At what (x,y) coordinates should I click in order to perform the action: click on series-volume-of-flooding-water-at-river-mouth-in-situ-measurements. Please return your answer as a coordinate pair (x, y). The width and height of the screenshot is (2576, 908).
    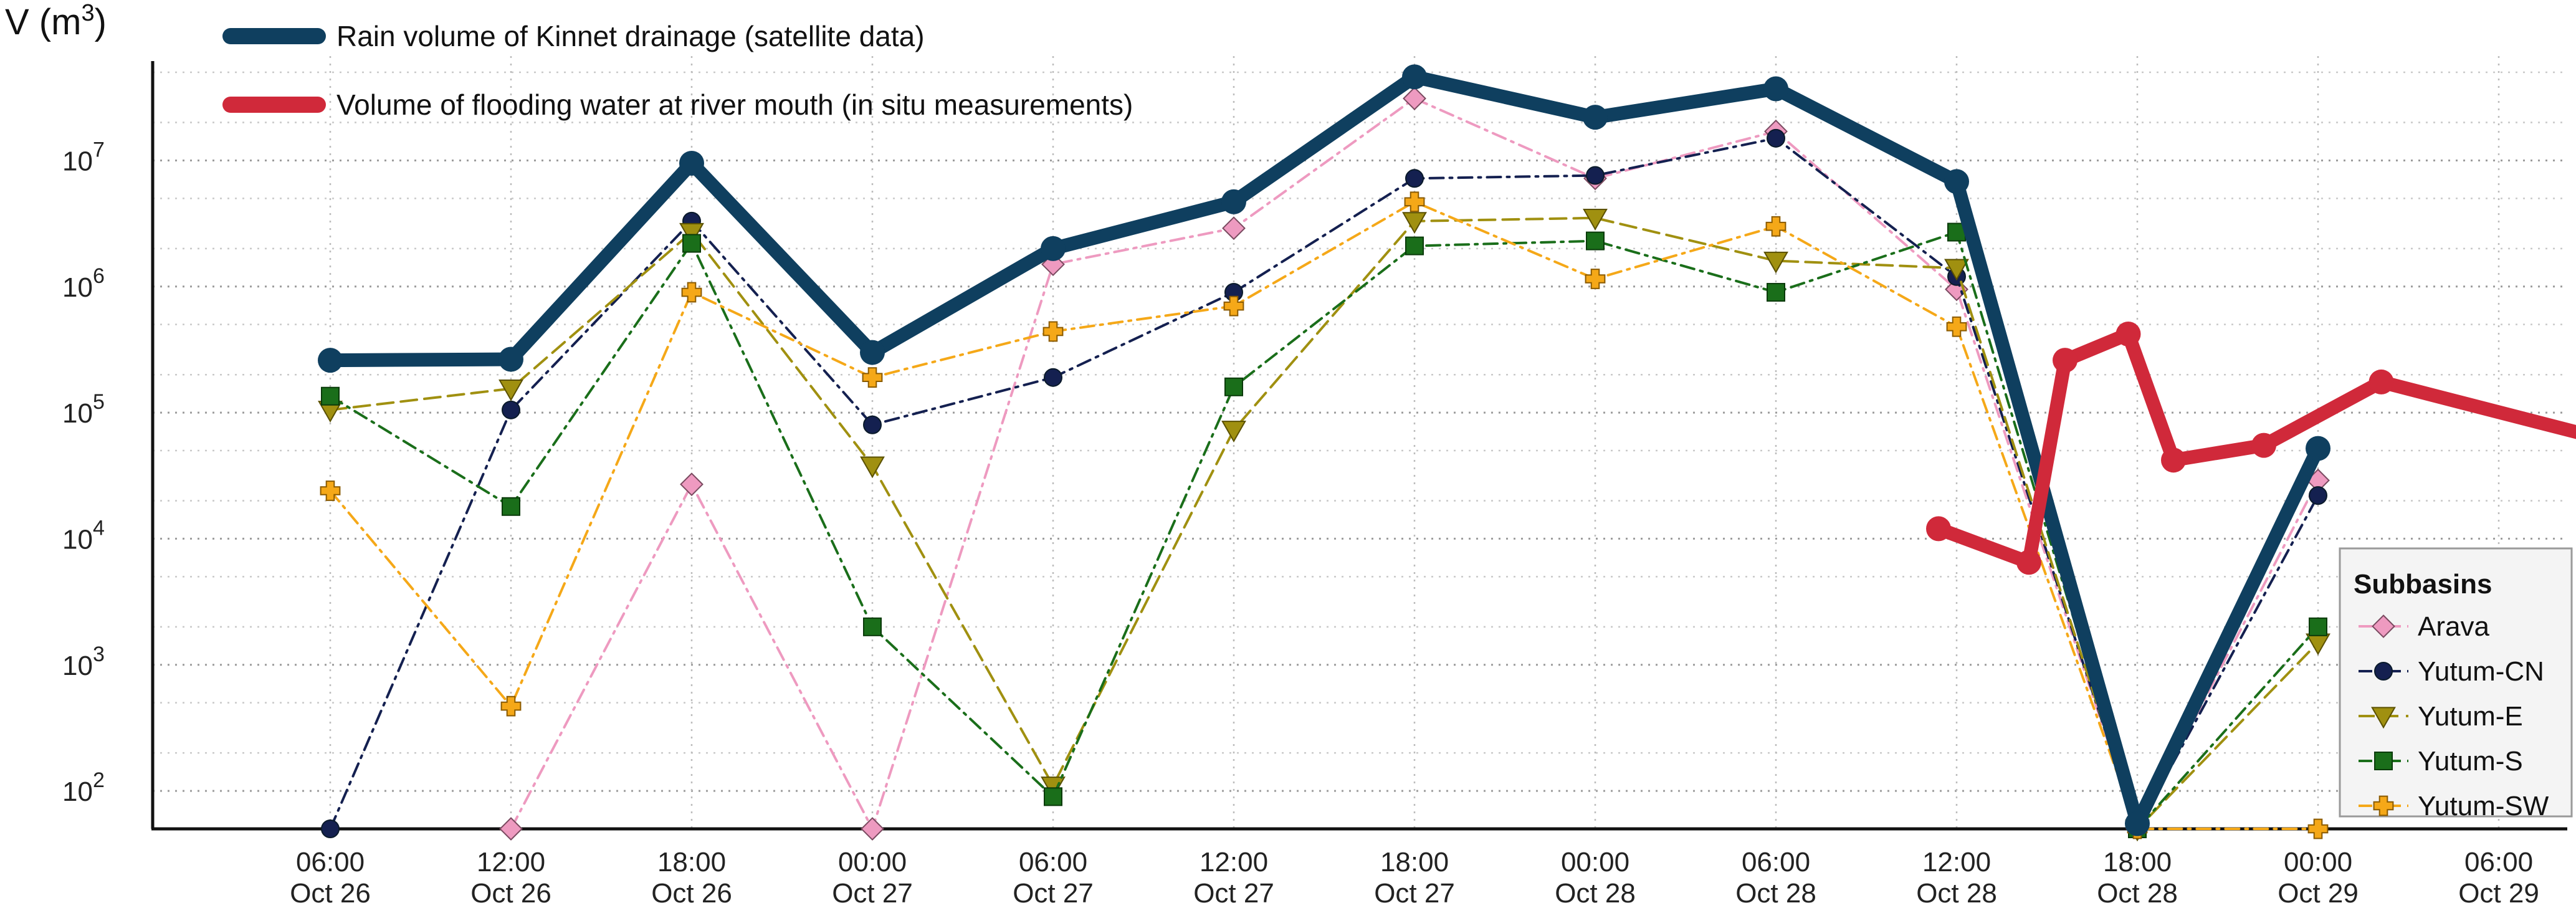
    Looking at the image, I should click on (2251, 448).